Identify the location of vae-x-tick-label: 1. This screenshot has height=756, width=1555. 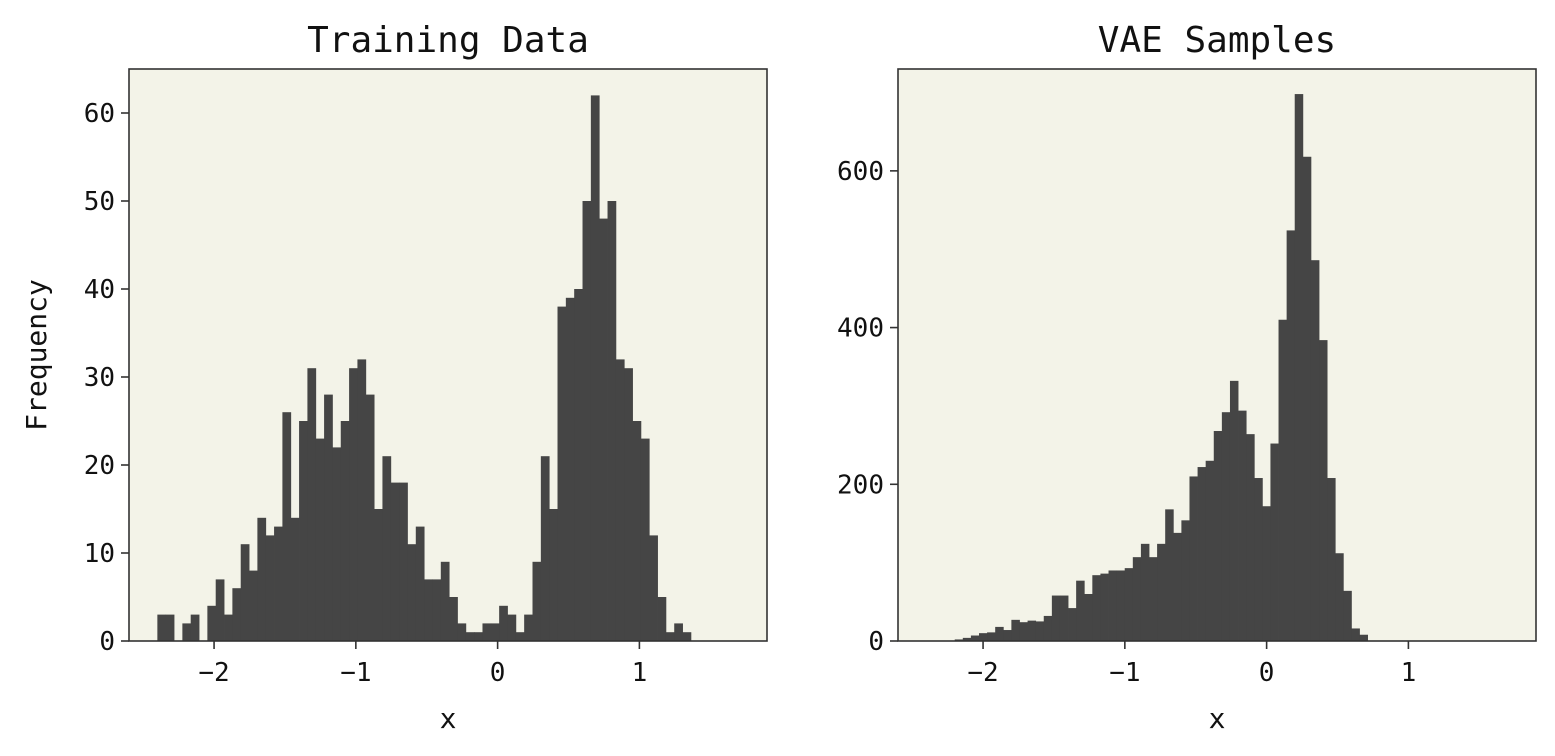
(1409, 673).